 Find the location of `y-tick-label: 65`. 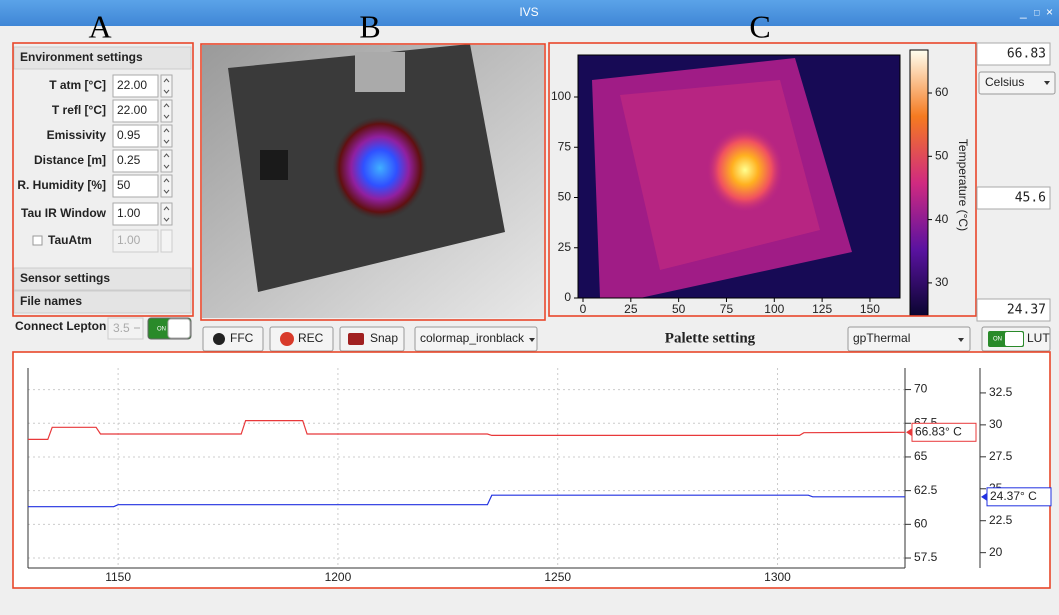

y-tick-label: 65 is located at coordinates (921, 456).